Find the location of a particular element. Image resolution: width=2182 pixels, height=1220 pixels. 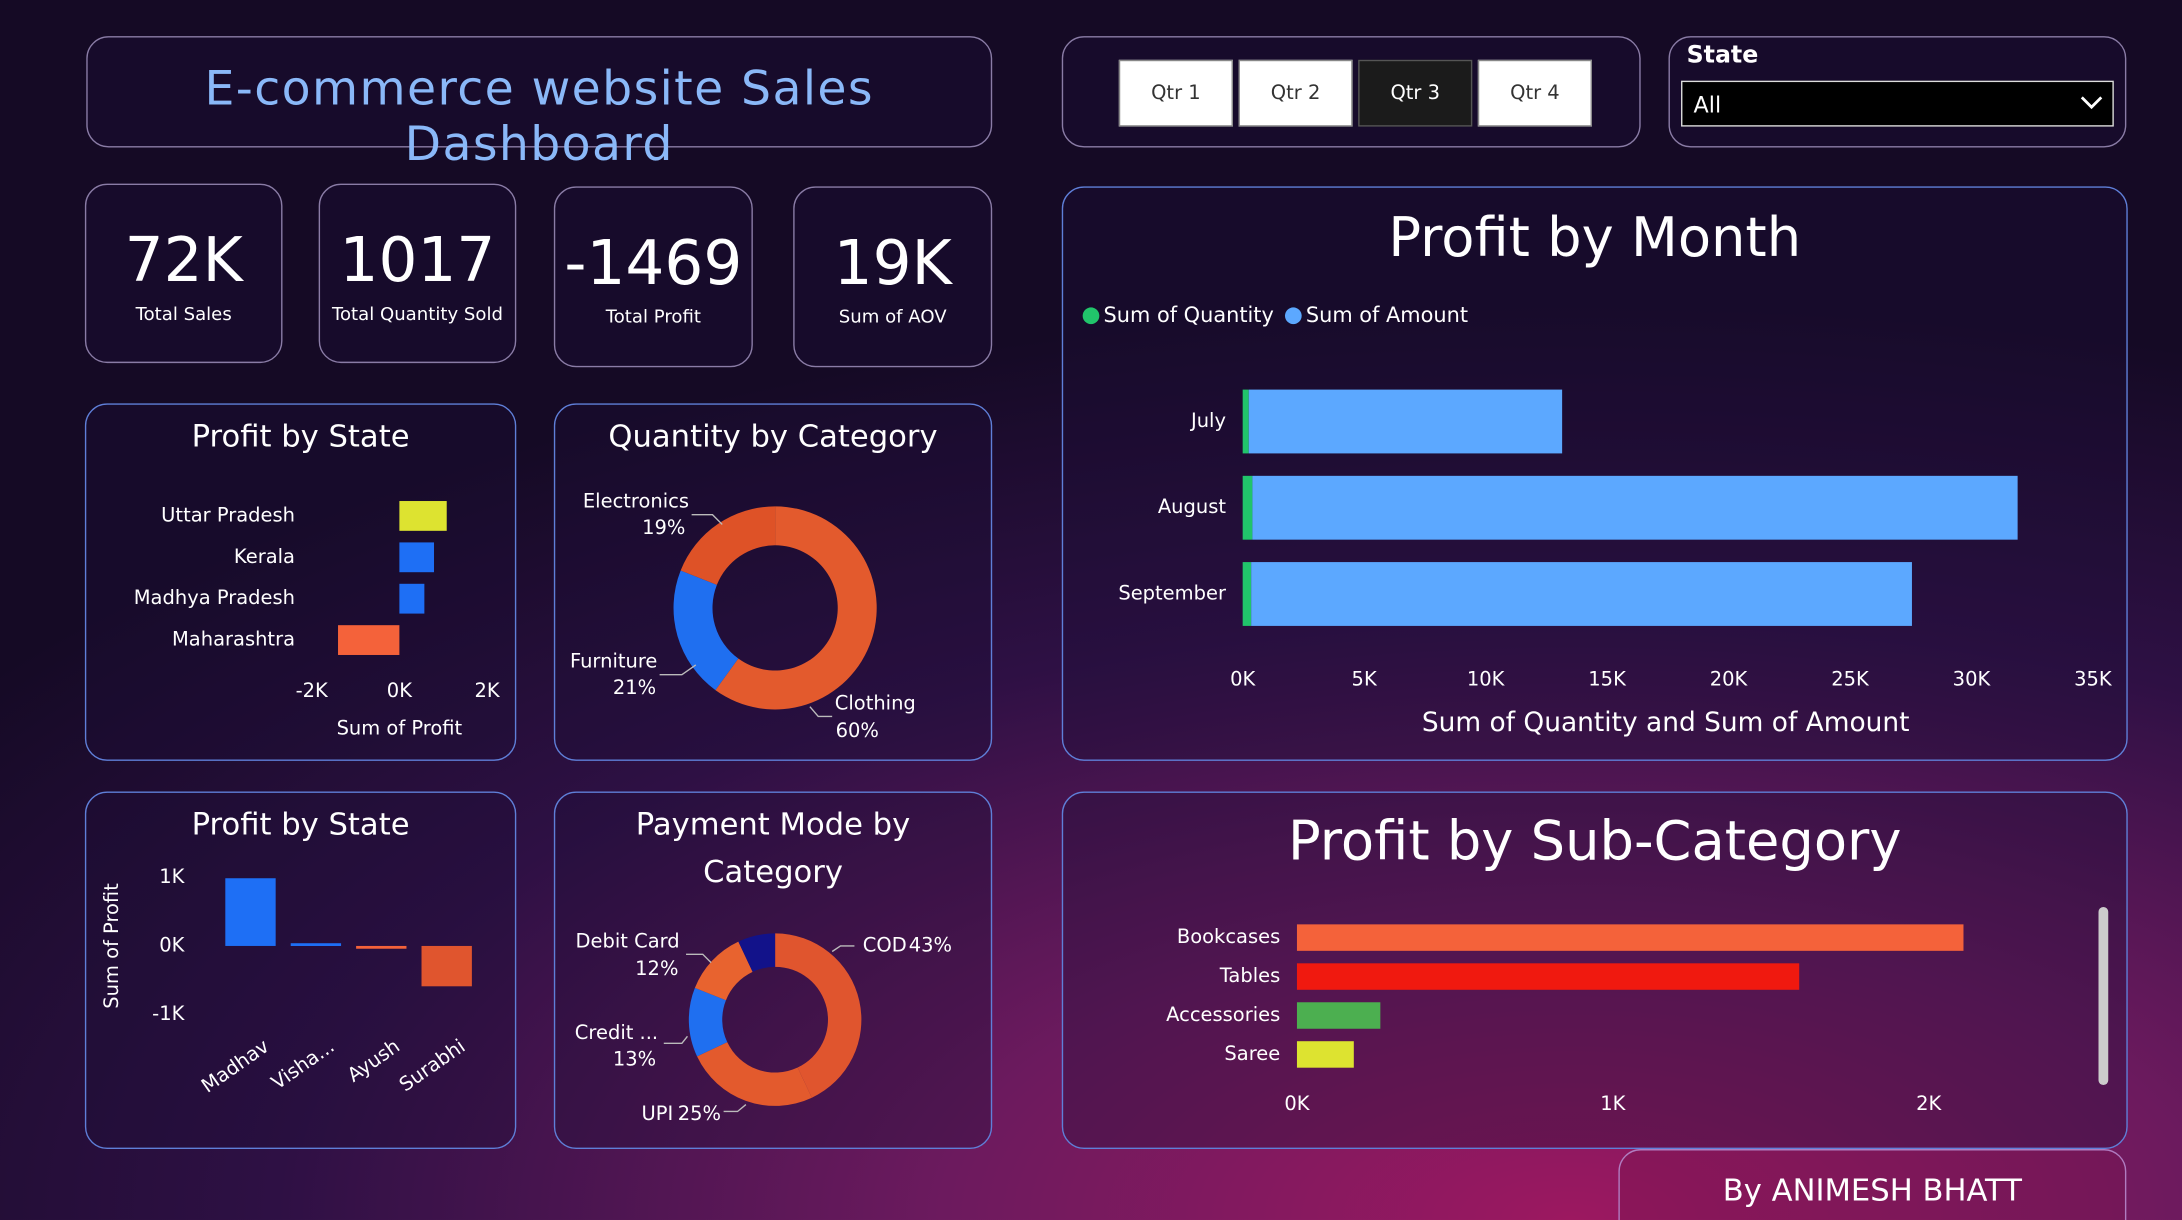

footer-text: By ANIMESH BHATT is located at coordinates (1872, 1191).